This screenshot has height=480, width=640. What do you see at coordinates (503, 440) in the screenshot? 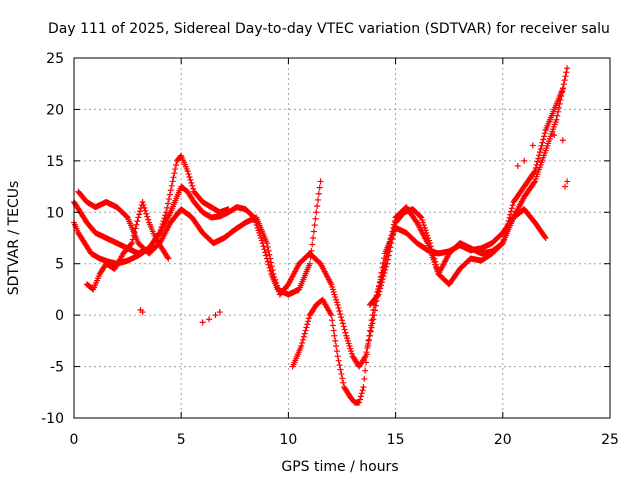
I see `x-tick-label: 20` at bounding box center [503, 440].